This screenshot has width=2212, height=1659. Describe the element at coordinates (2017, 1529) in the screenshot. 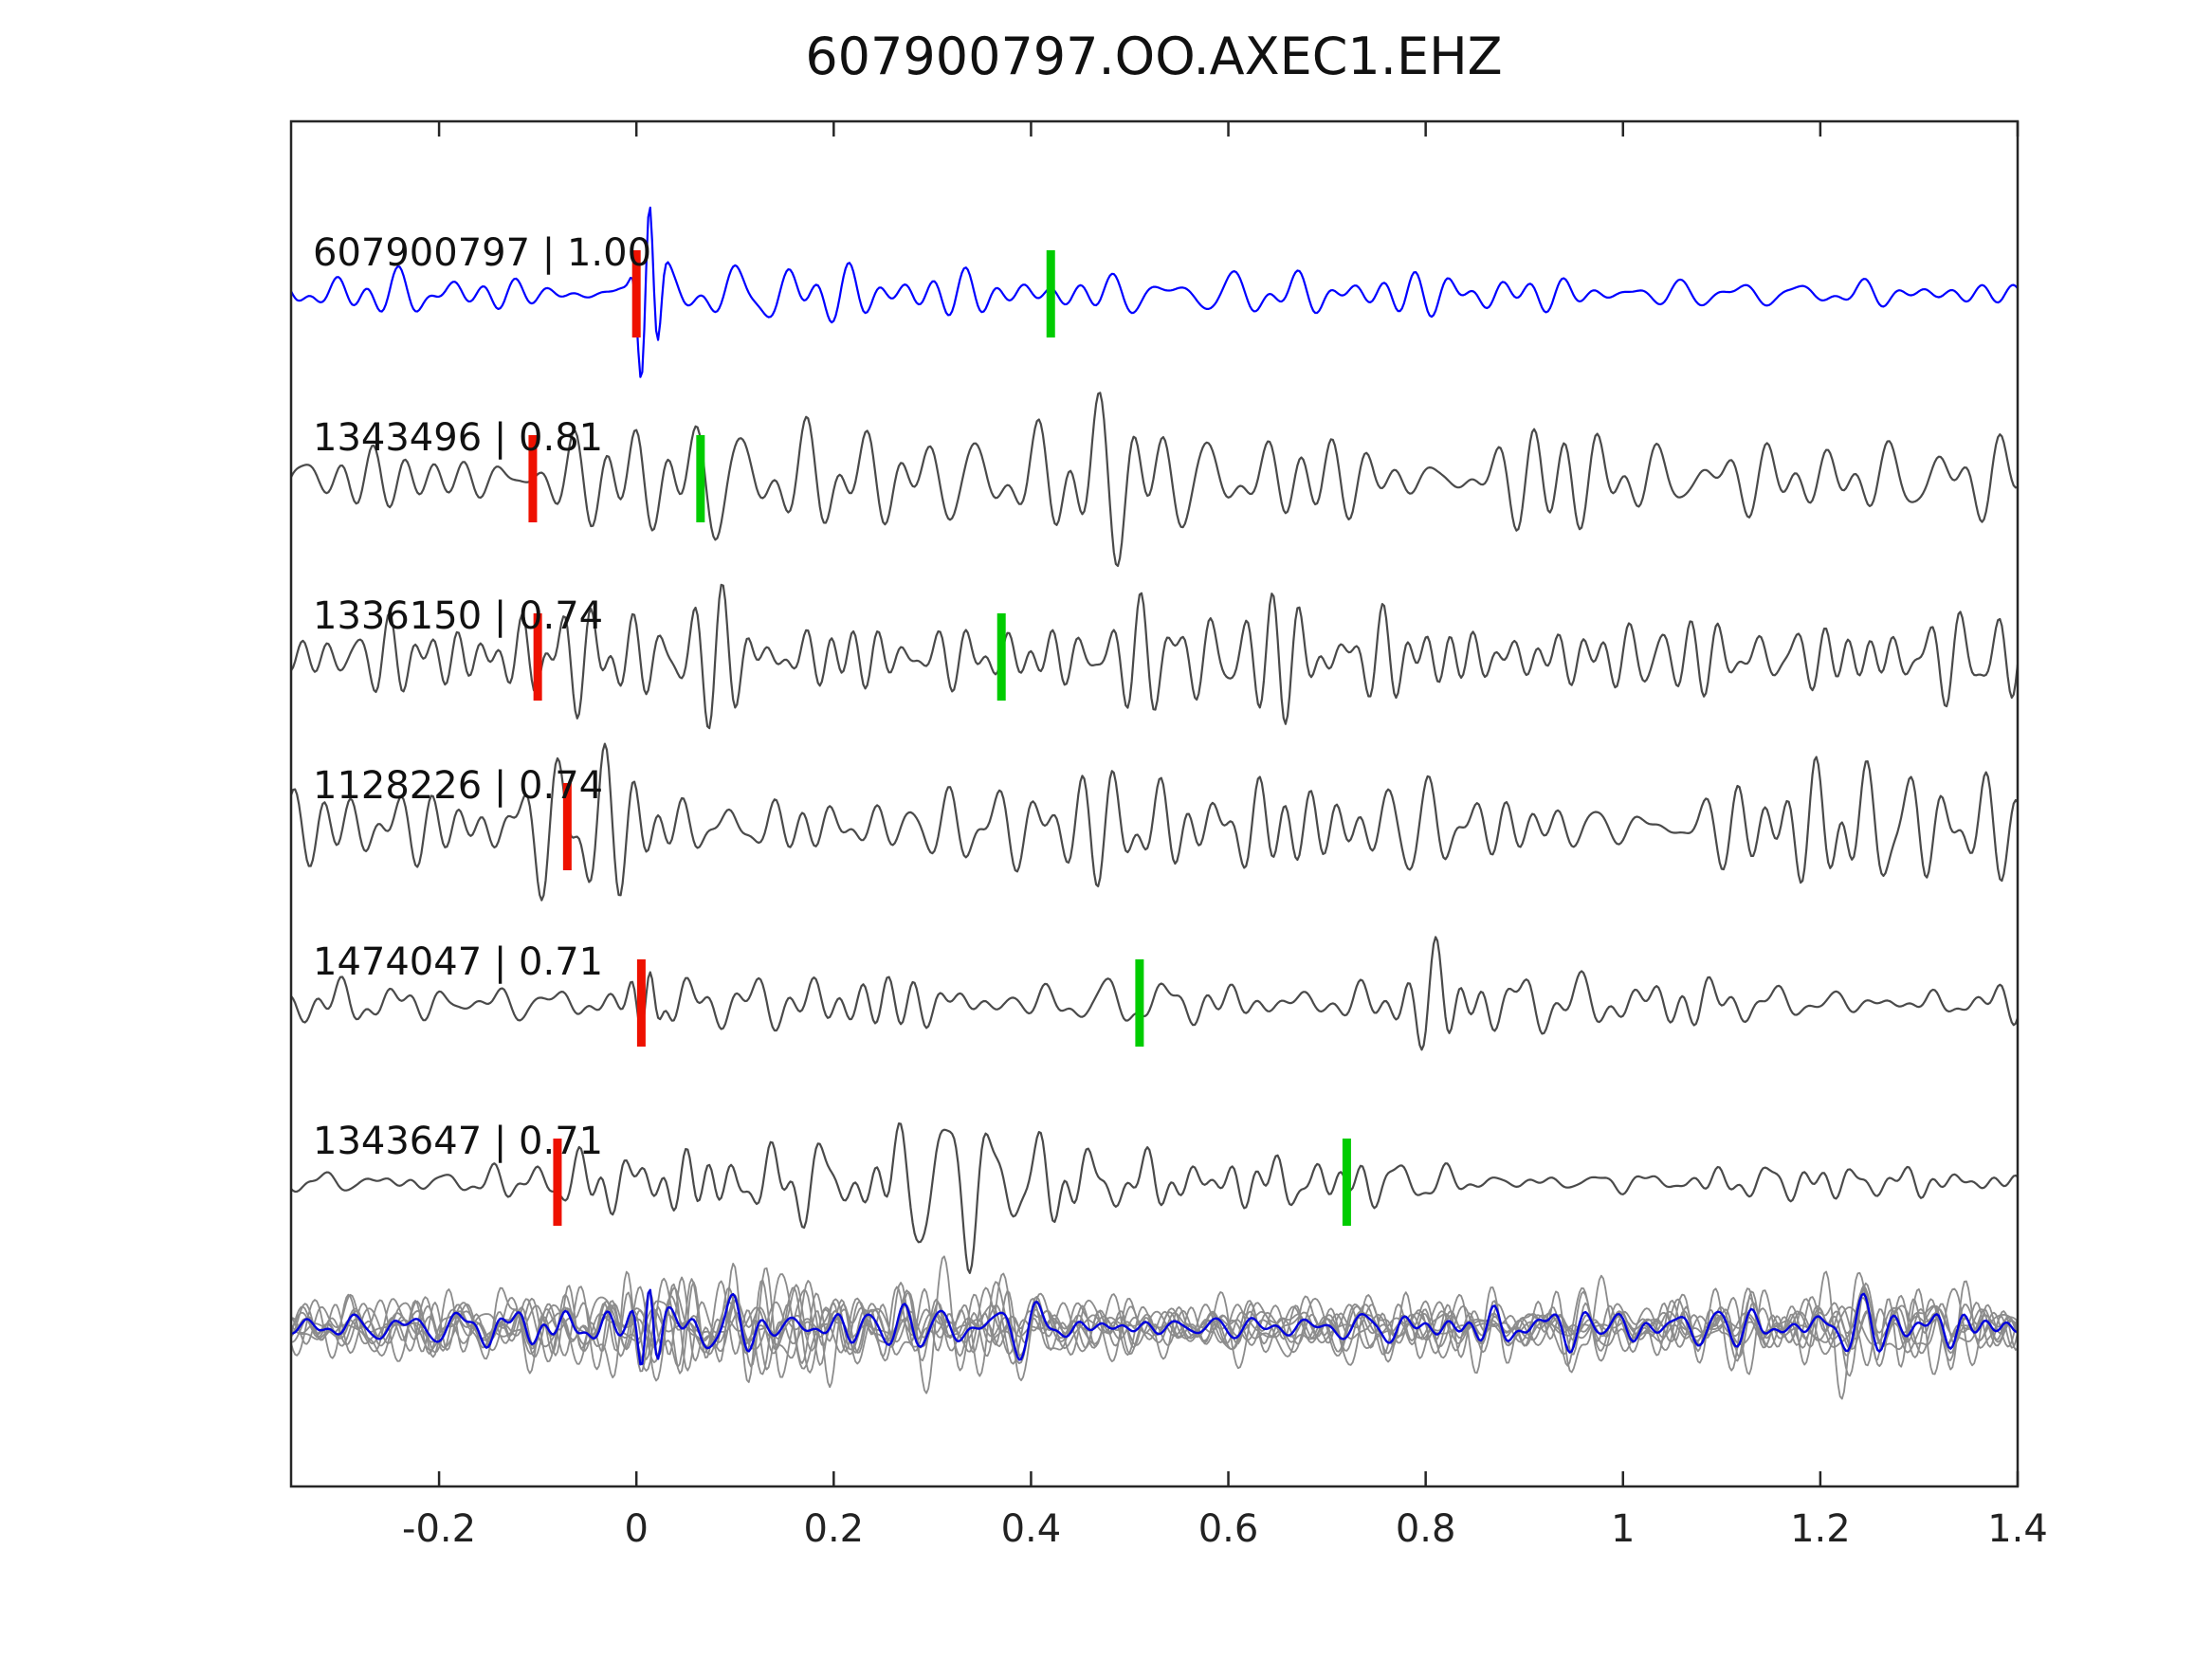

I see `x-tick-label: 1.4` at that location.